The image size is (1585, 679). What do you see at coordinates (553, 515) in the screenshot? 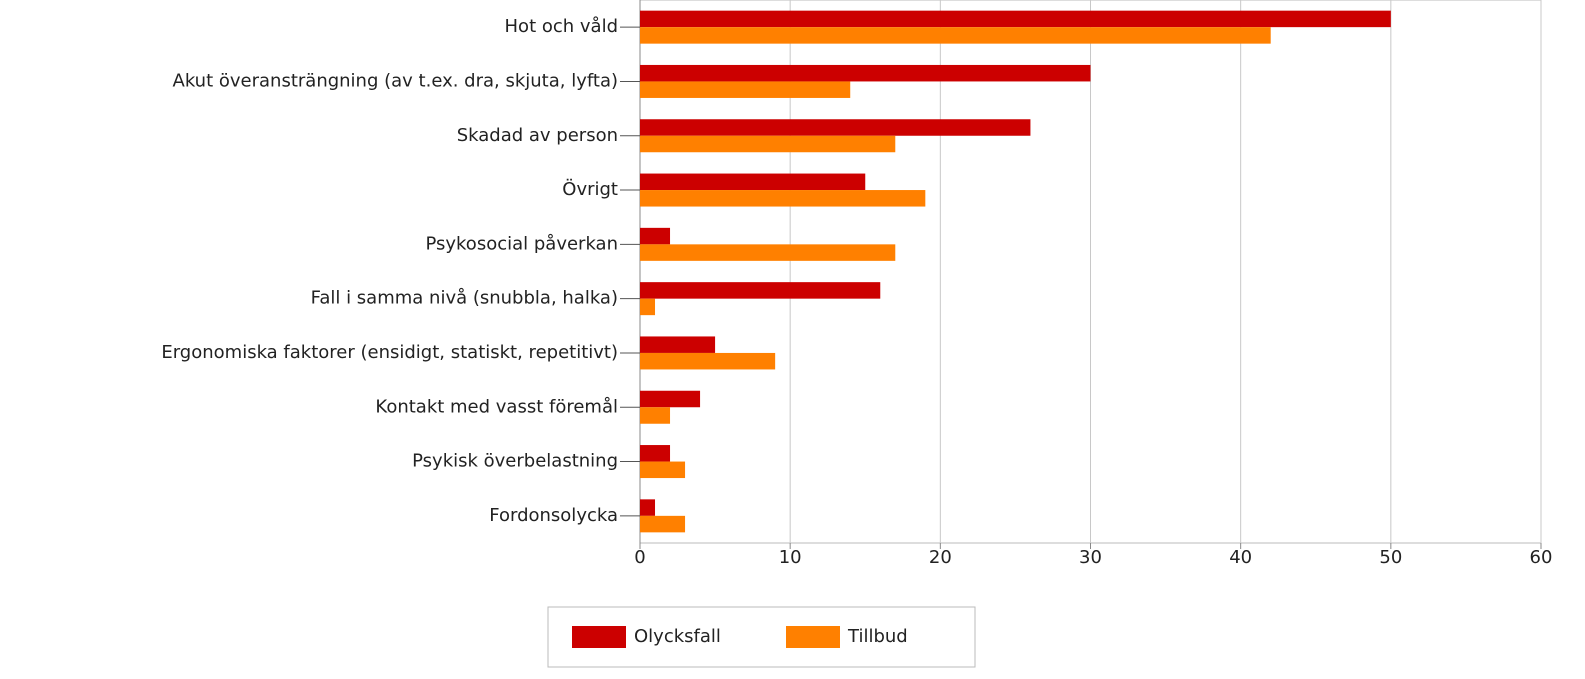
I see `y-tick-label: Fordonsolycka` at bounding box center [553, 515].